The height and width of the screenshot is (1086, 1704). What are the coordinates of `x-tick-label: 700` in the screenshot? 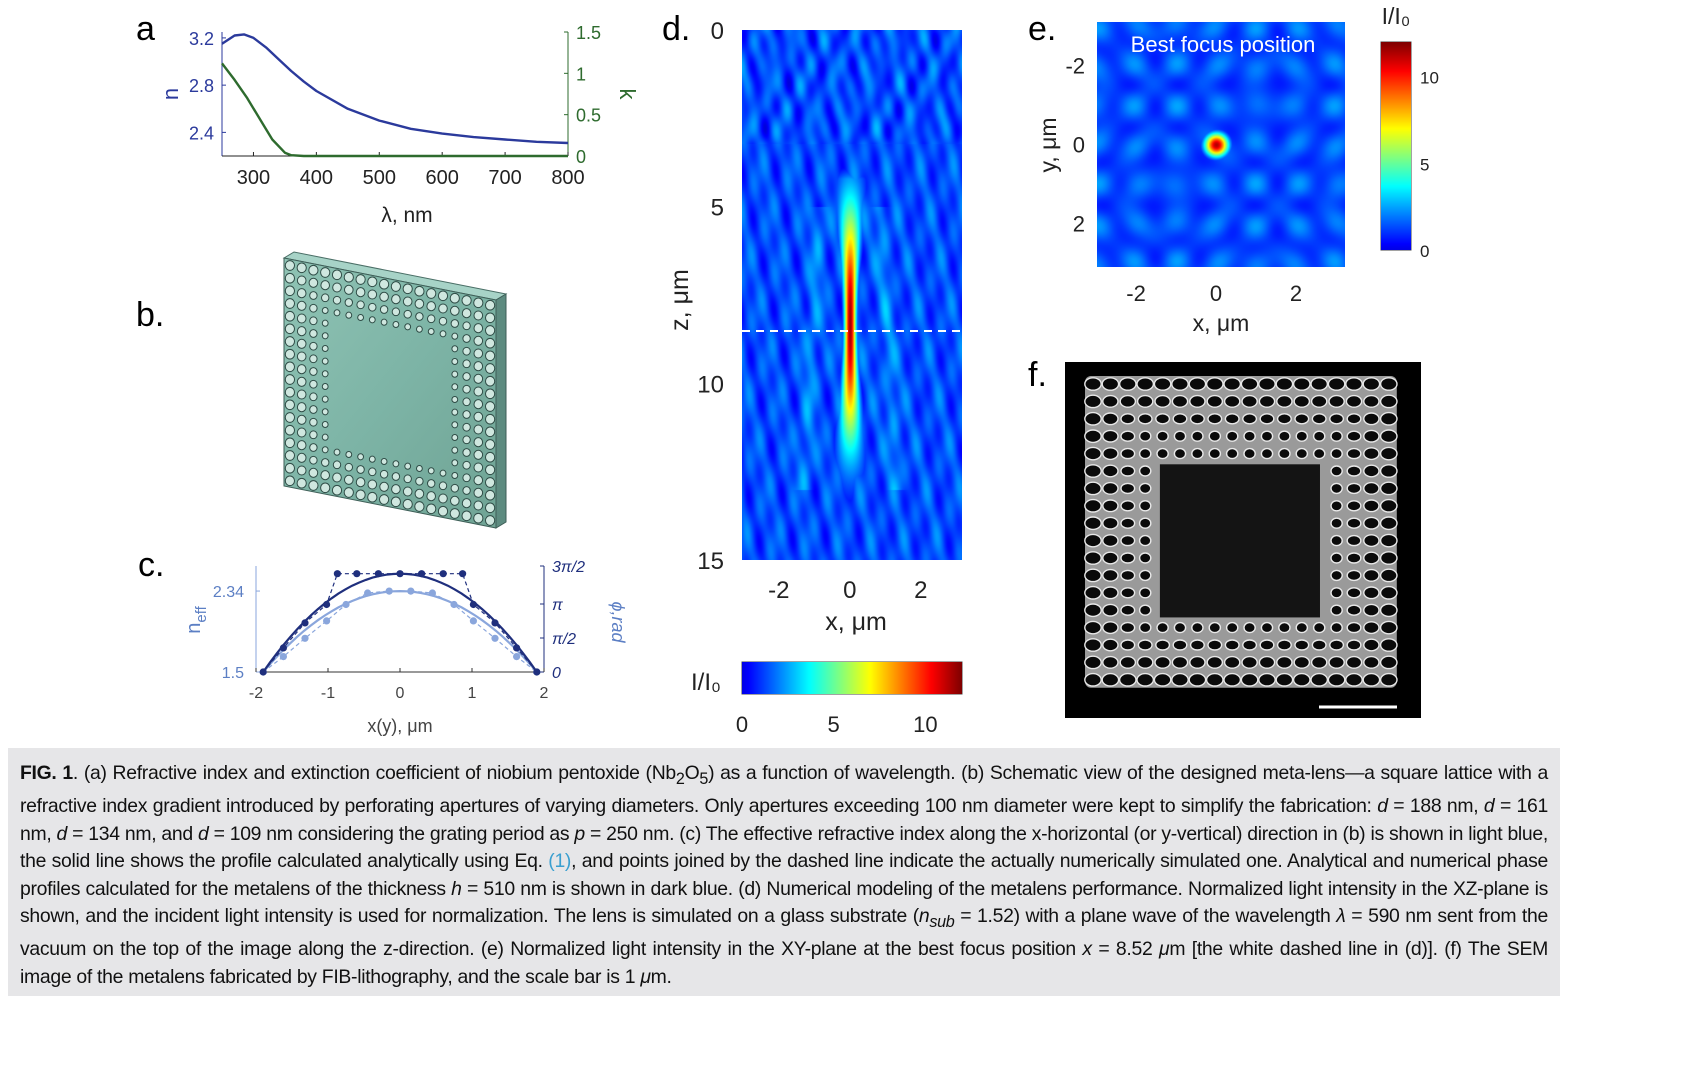 It's located at (504, 178).